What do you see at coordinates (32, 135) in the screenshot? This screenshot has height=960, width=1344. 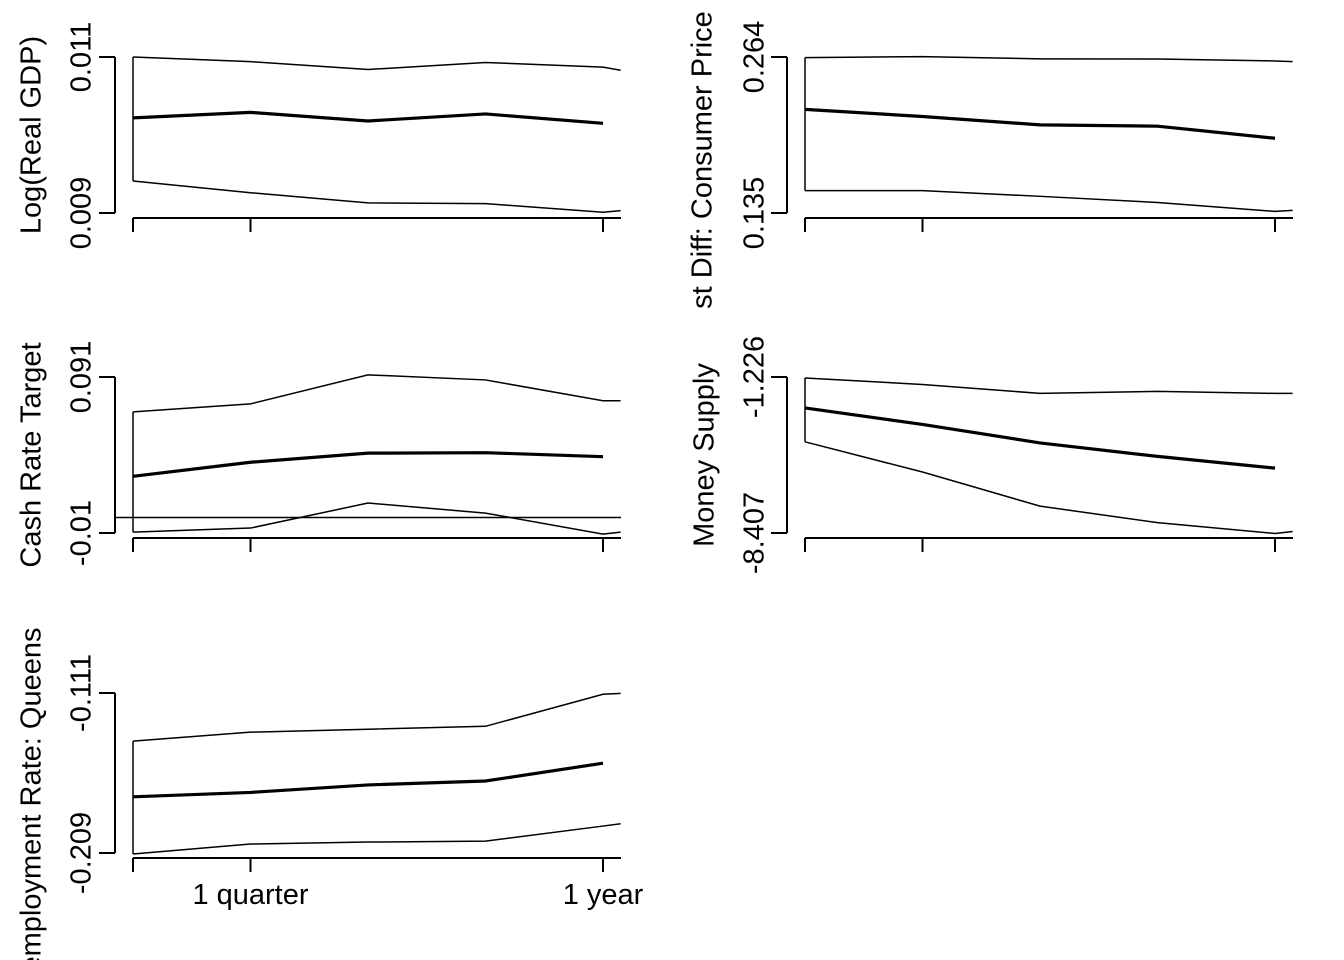 I see `y-axis-label: Log(Real GDP)` at bounding box center [32, 135].